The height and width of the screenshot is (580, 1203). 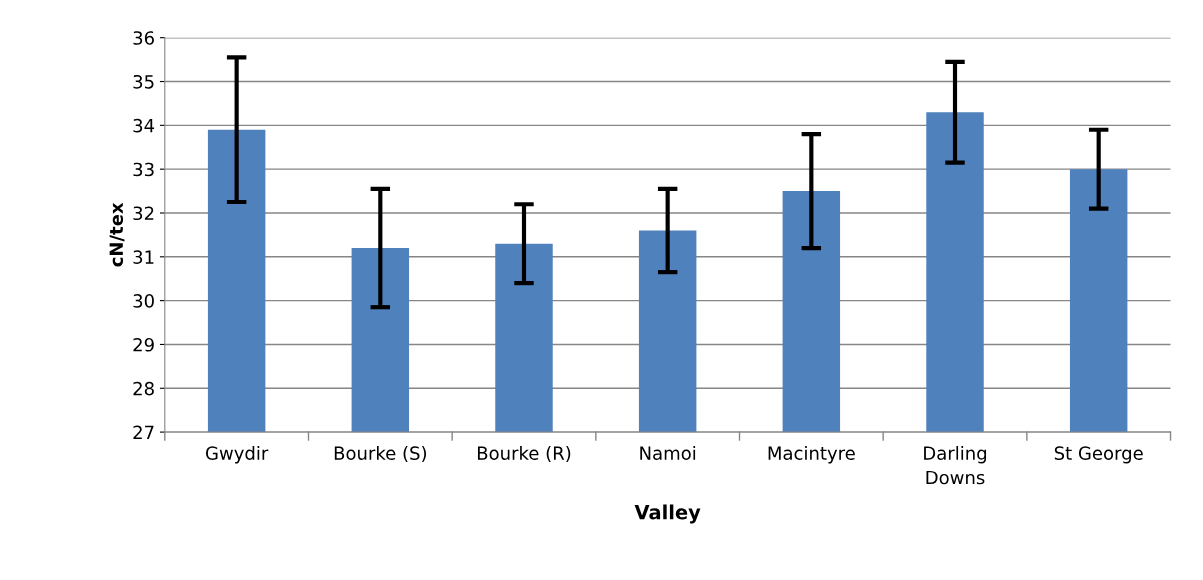 What do you see at coordinates (143, 169) in the screenshot?
I see `y-tick-label: 33` at bounding box center [143, 169].